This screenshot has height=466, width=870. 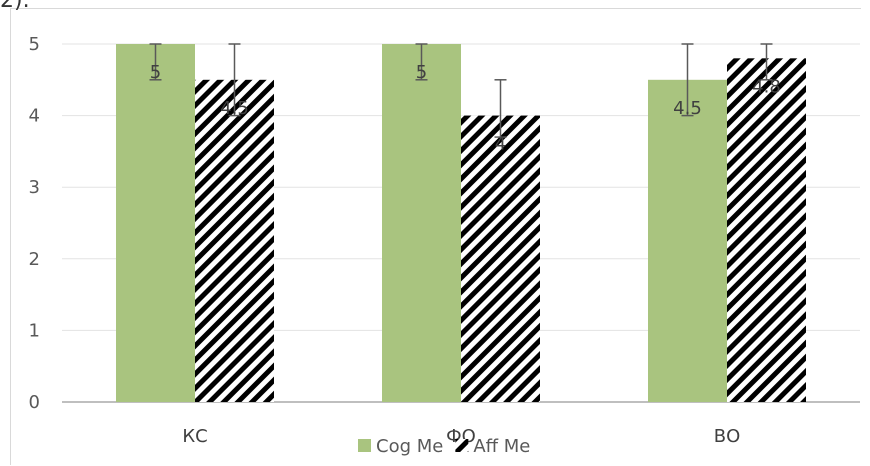 What do you see at coordinates (194, 436) in the screenshot?
I see `x-tick-label: КС` at bounding box center [194, 436].